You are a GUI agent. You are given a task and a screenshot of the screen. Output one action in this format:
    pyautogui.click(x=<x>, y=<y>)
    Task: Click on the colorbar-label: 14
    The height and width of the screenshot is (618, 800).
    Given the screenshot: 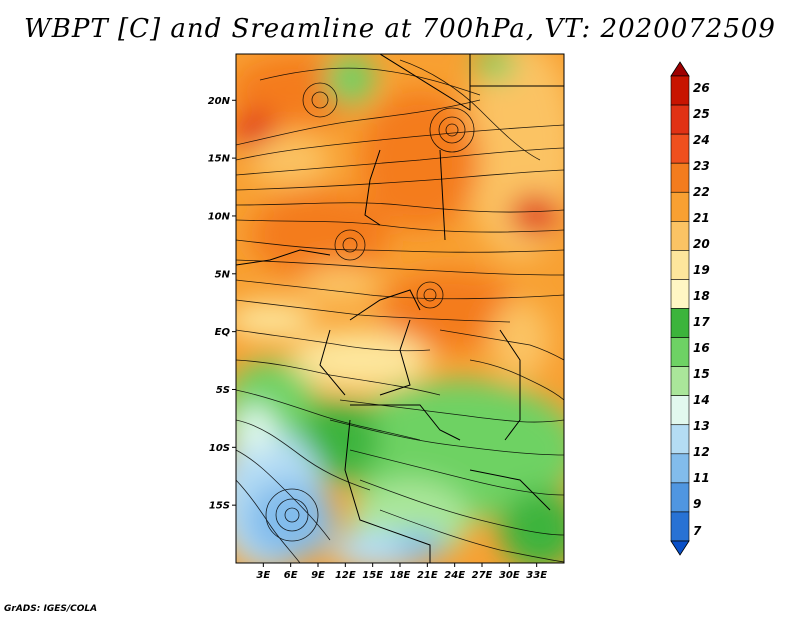 What is the action you would take?
    pyautogui.click(x=701, y=400)
    